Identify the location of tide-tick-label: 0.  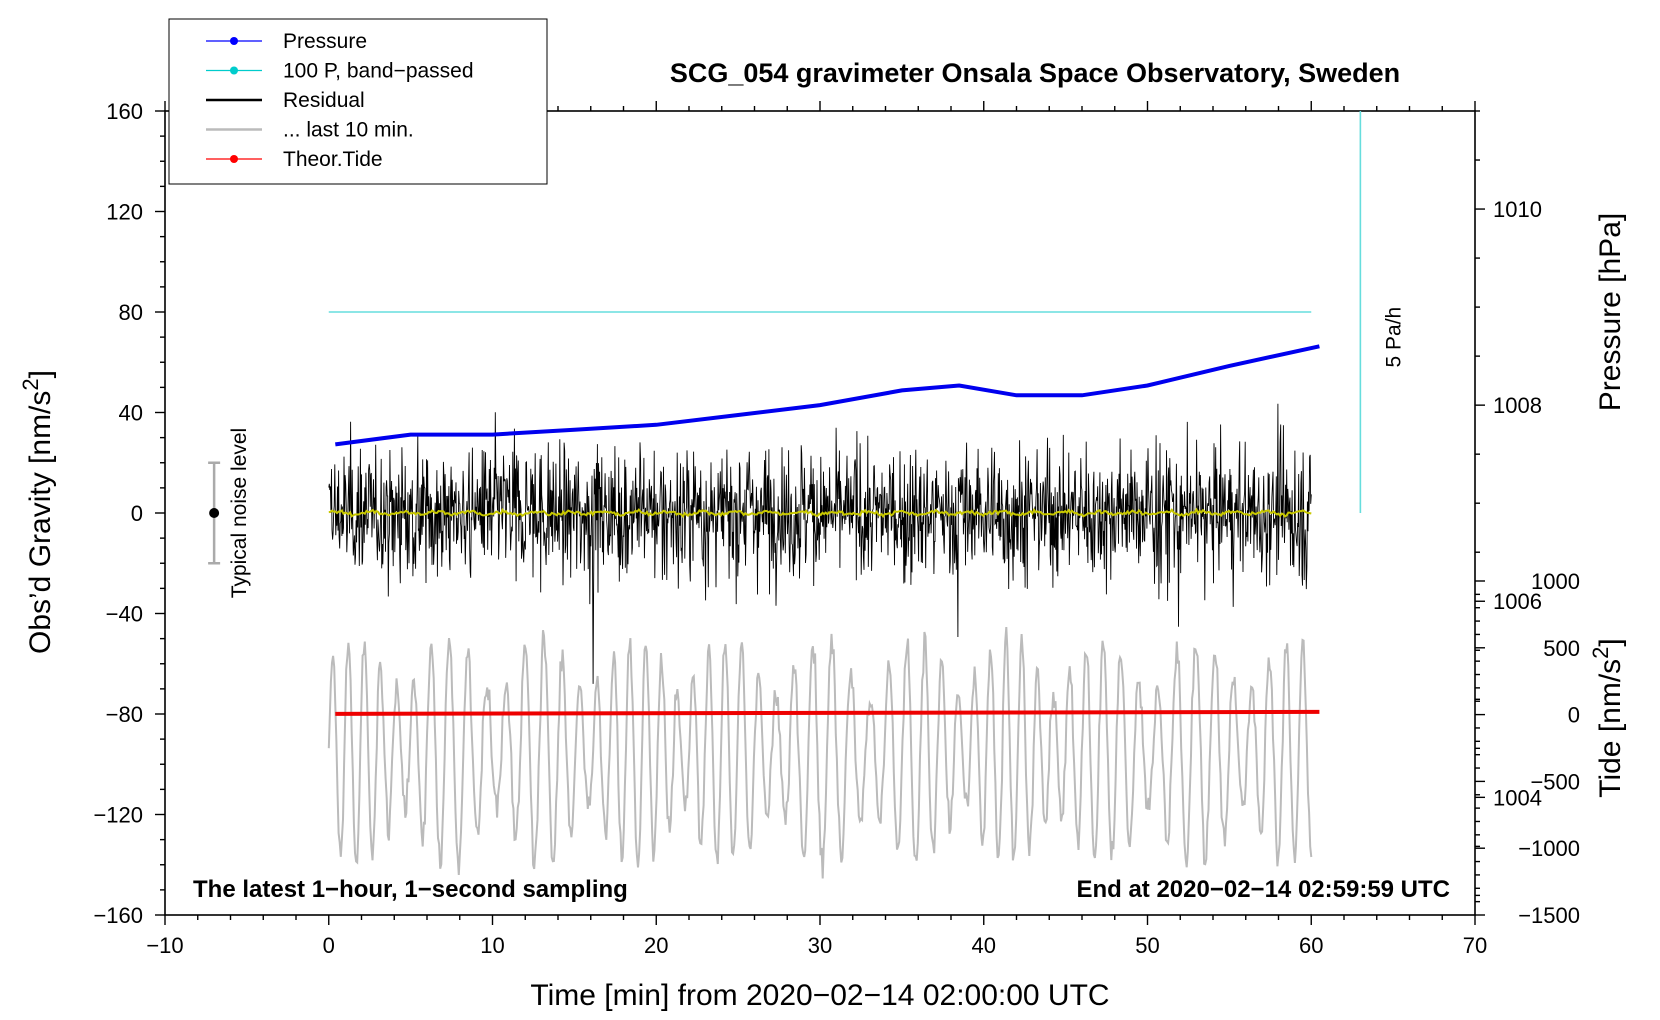
(1574, 715).